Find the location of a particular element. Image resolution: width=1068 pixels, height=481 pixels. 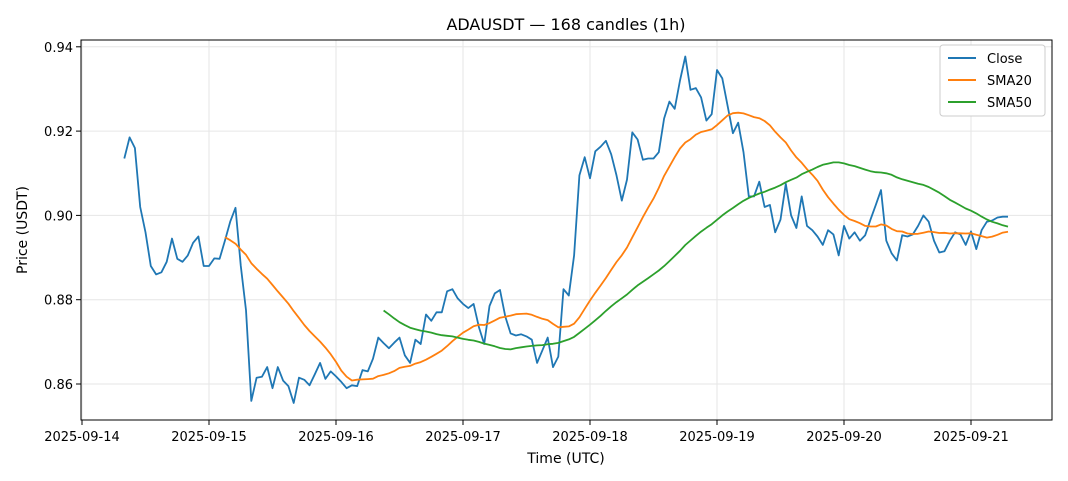

x-tick-label: 2025-09-14 is located at coordinates (82, 437).